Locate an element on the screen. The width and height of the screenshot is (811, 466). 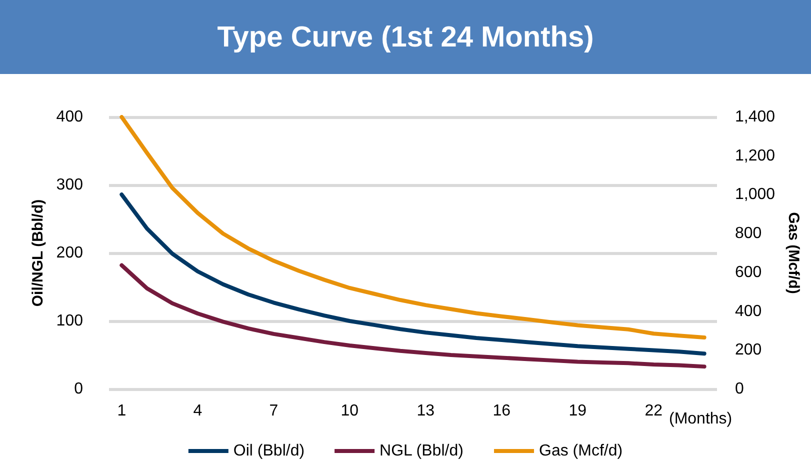
x-tick-label: 7 is located at coordinates (273, 411).